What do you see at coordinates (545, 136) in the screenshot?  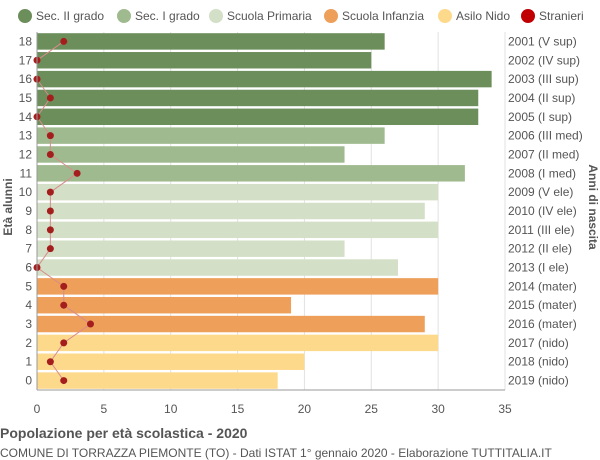 I see `y-tick-label-birth-year: 2006 (III med)` at bounding box center [545, 136].